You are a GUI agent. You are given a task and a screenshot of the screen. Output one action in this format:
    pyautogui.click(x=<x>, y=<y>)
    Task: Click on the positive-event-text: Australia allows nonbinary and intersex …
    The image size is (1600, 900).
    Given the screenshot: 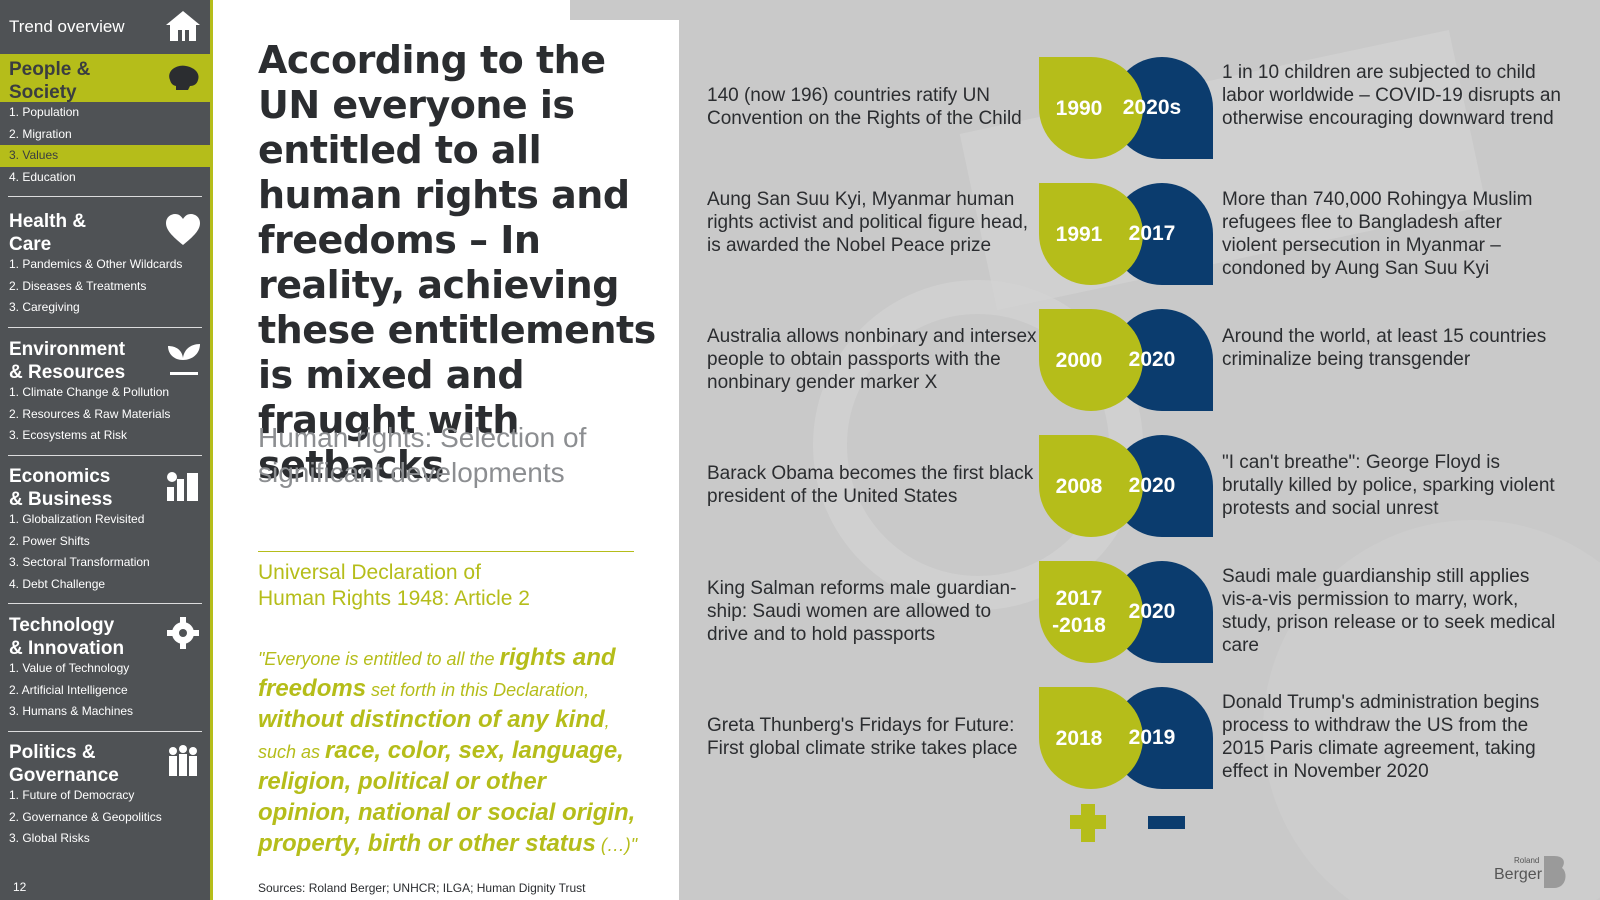 What is the action you would take?
    pyautogui.click(x=872, y=359)
    